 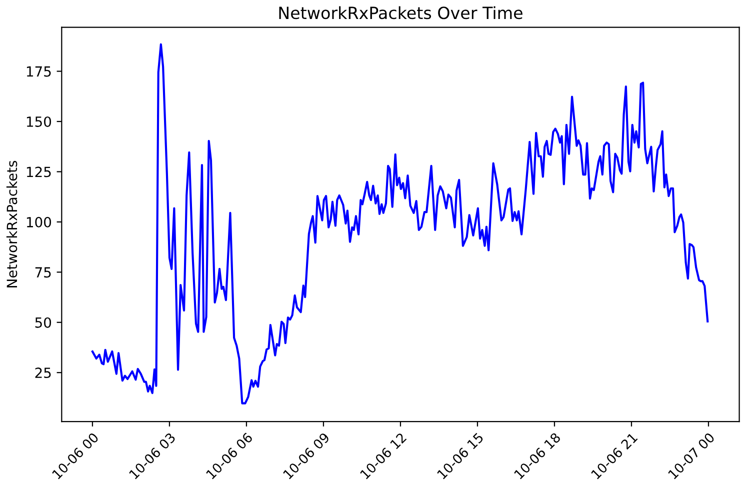 I want to click on y-tick-label: 75, so click(x=43, y=272).